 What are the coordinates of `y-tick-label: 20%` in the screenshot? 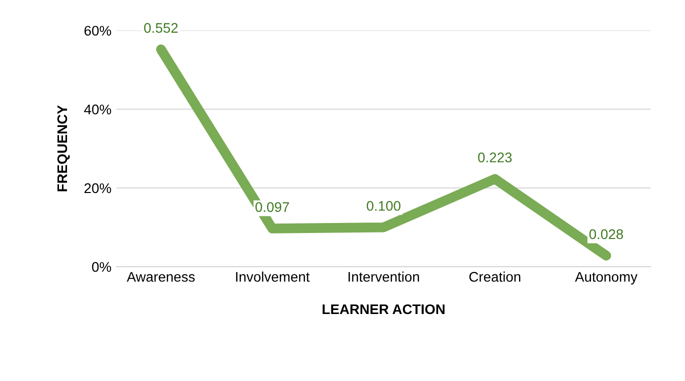 It's located at (98, 188).